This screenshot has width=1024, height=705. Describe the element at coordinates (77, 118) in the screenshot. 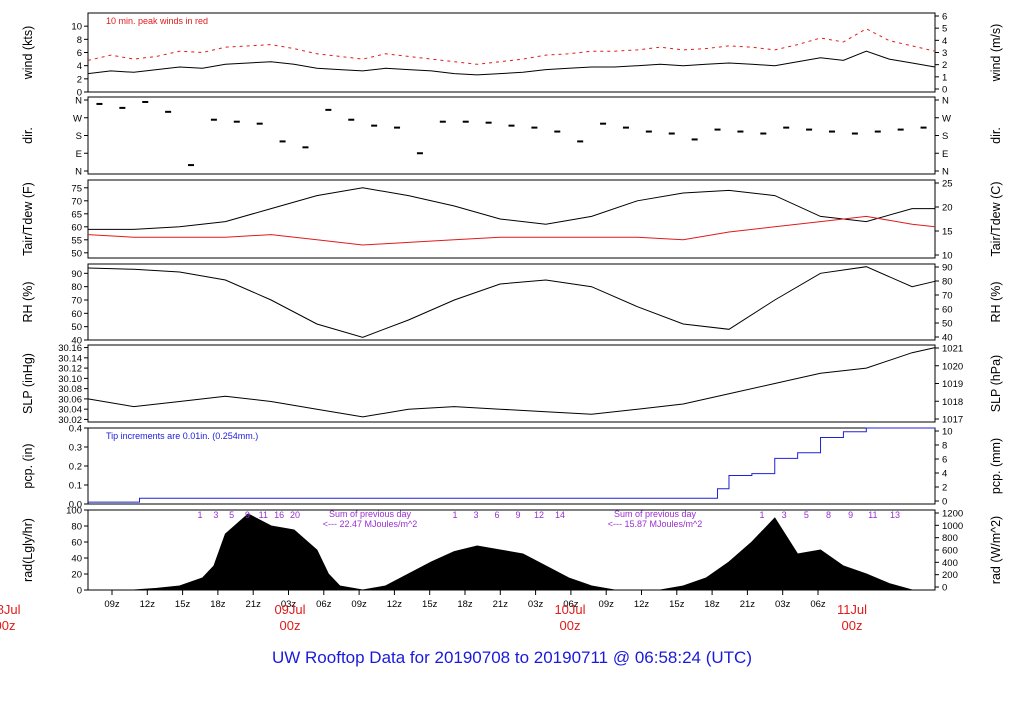

I see `y-tick-label: W` at that location.